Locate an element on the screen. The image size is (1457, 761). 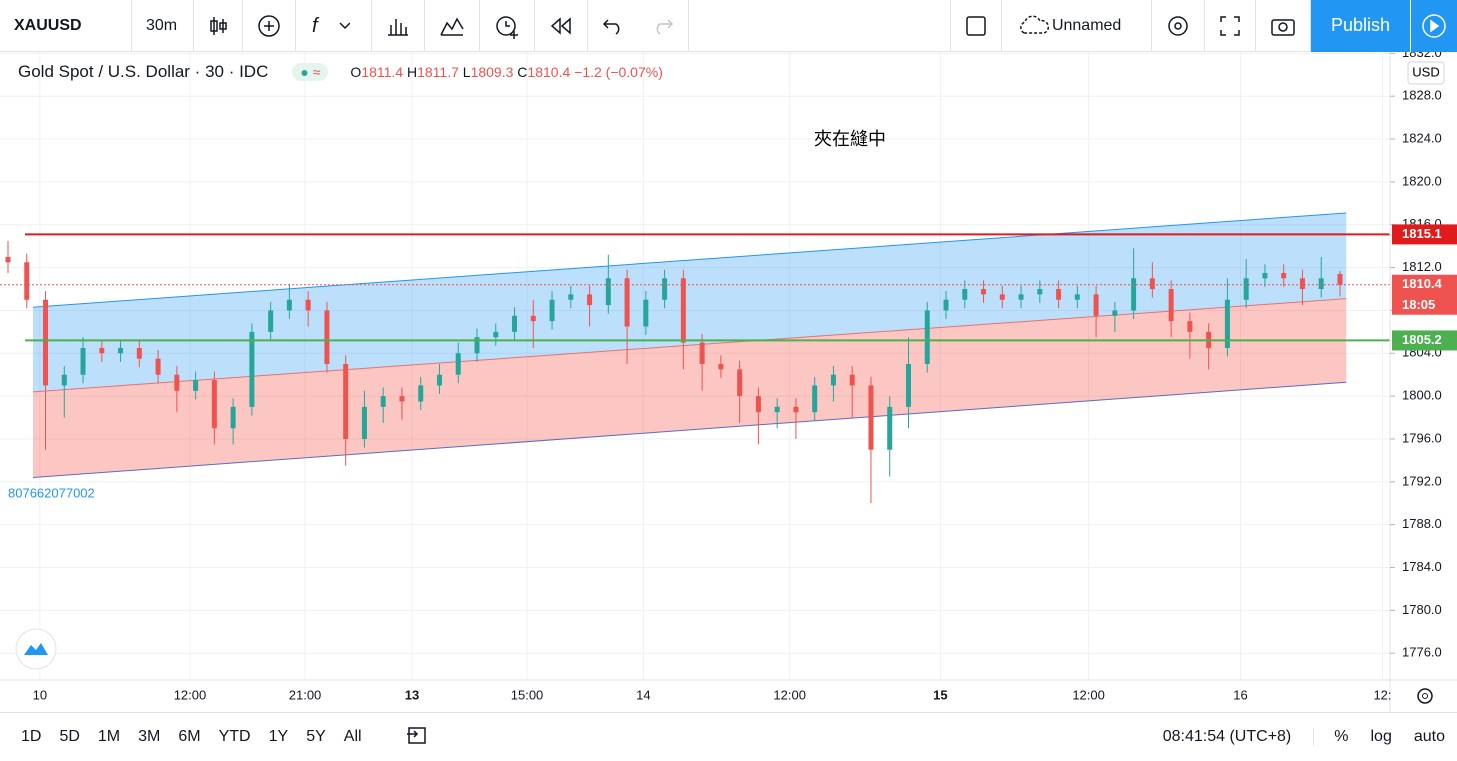
range-button: 1M is located at coordinates (109, 736).